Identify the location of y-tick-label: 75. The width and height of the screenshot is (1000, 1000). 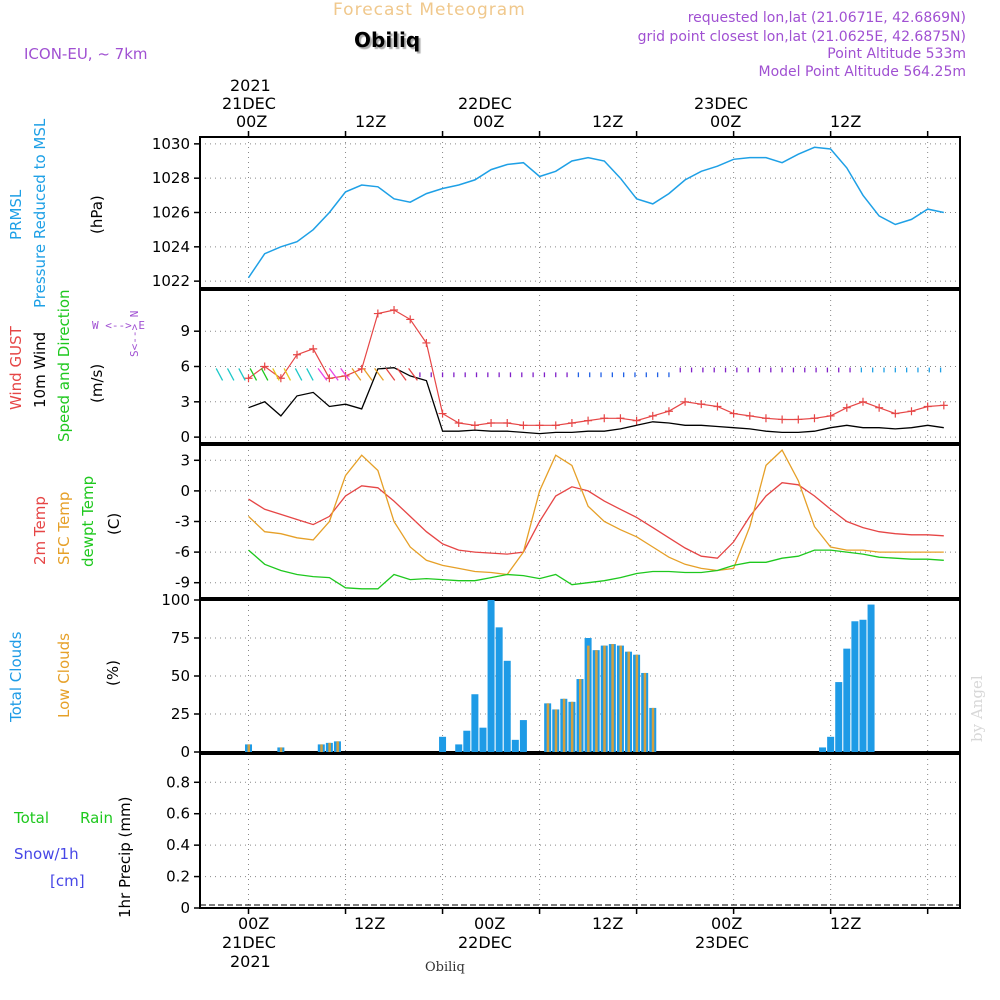
(180, 638).